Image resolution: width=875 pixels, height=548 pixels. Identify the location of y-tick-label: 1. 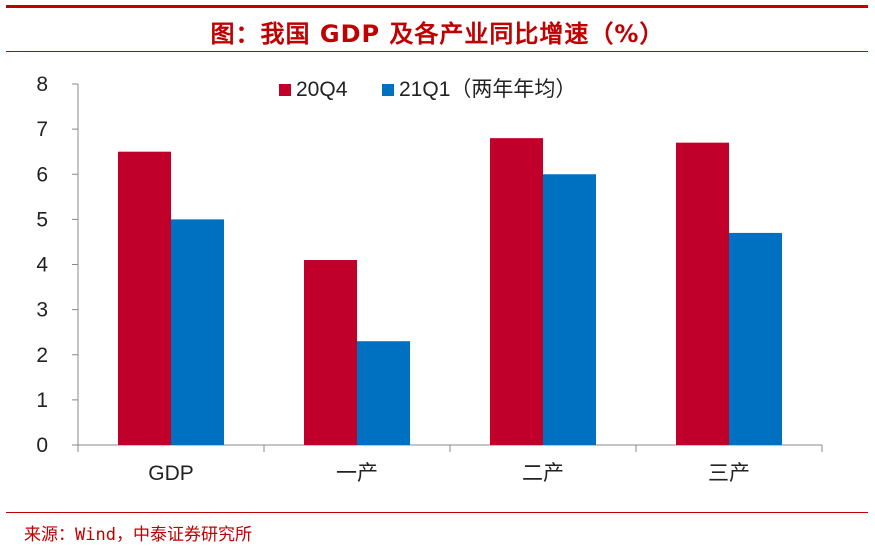
(42, 400).